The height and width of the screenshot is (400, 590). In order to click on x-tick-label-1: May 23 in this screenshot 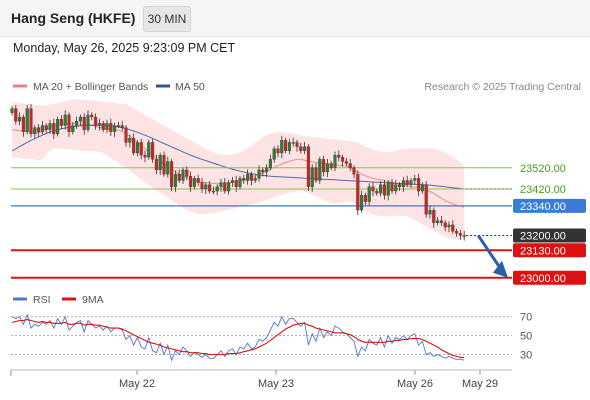, I will do `click(276, 384)`.